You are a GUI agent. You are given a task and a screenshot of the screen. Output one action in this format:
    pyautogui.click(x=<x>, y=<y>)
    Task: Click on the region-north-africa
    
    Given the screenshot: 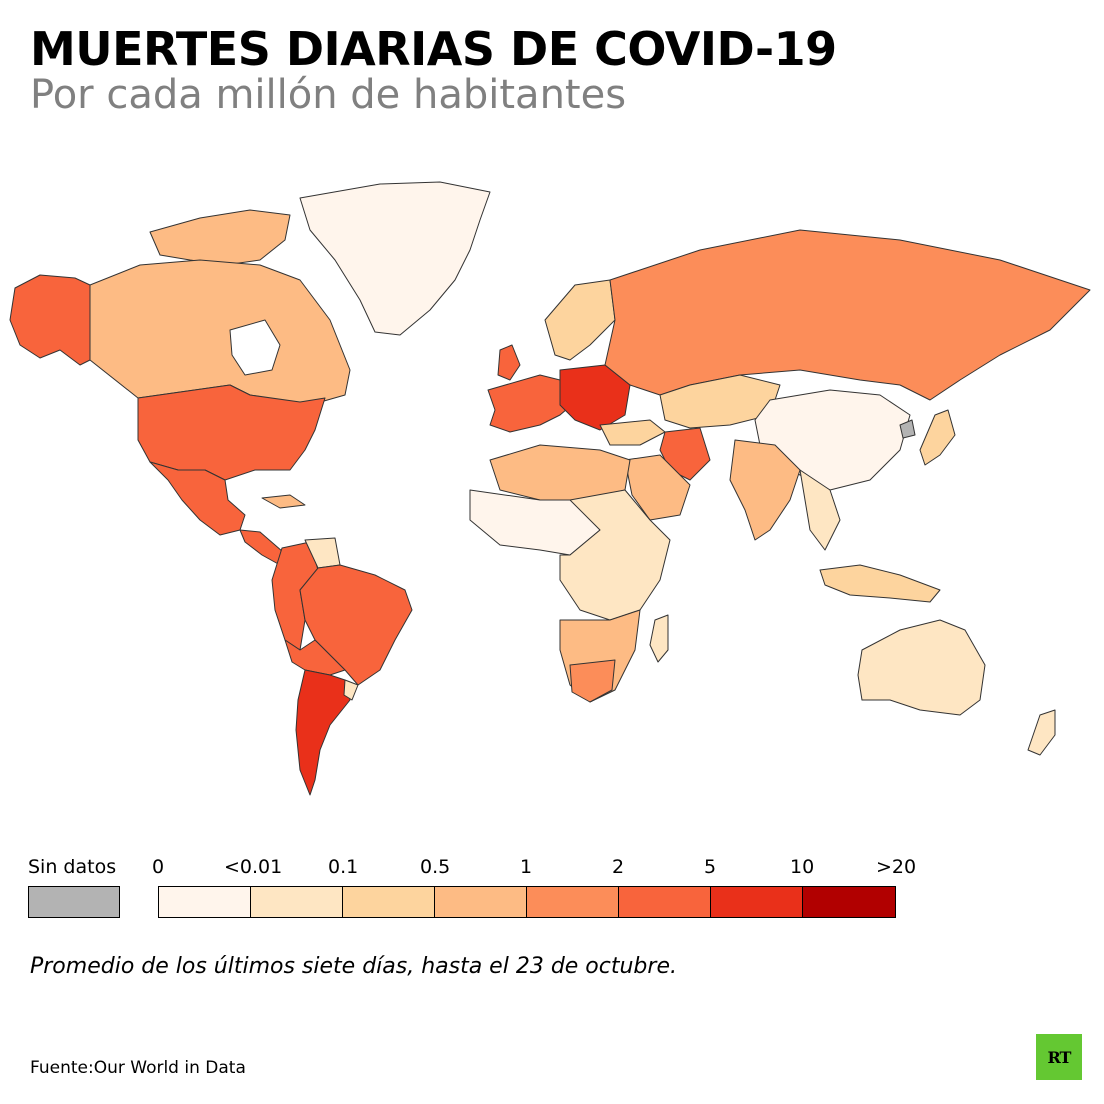 What is the action you would take?
    pyautogui.click(x=560, y=472)
    